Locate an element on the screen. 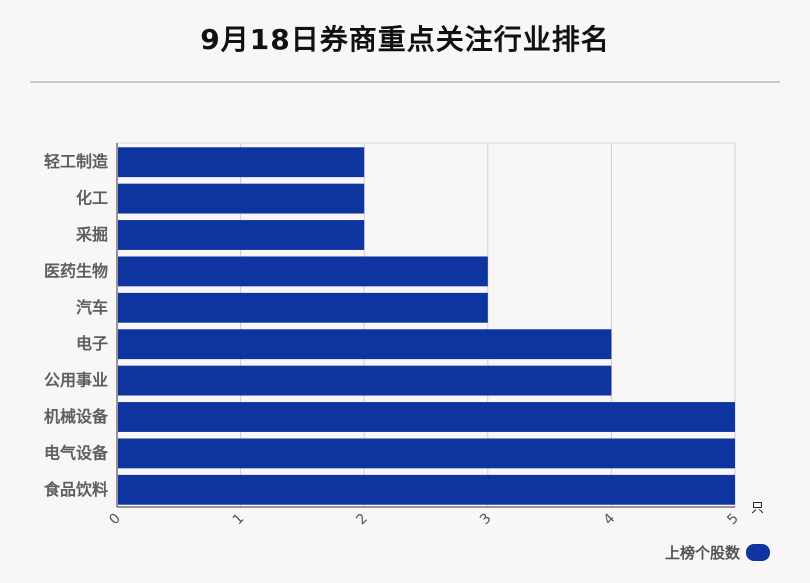 The image size is (810, 583). category-label: 汽车 is located at coordinates (92, 307).